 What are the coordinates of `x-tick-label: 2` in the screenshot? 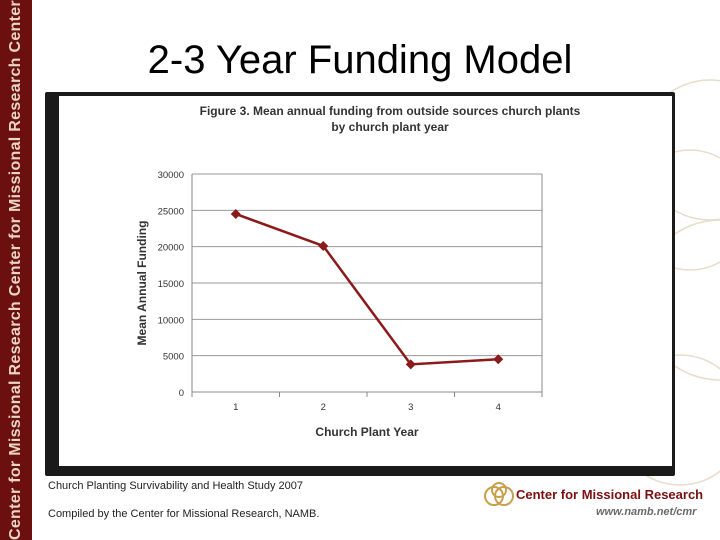 It's located at (323, 407).